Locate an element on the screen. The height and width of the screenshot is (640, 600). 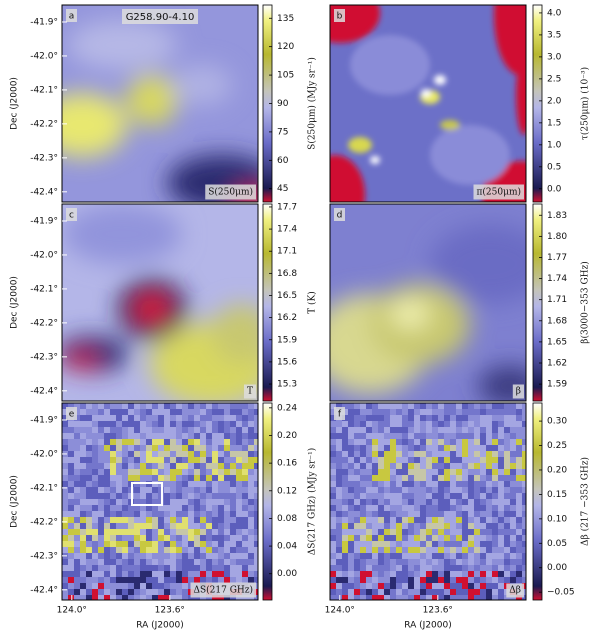
panel-letter-box is located at coordinates (339, 15).